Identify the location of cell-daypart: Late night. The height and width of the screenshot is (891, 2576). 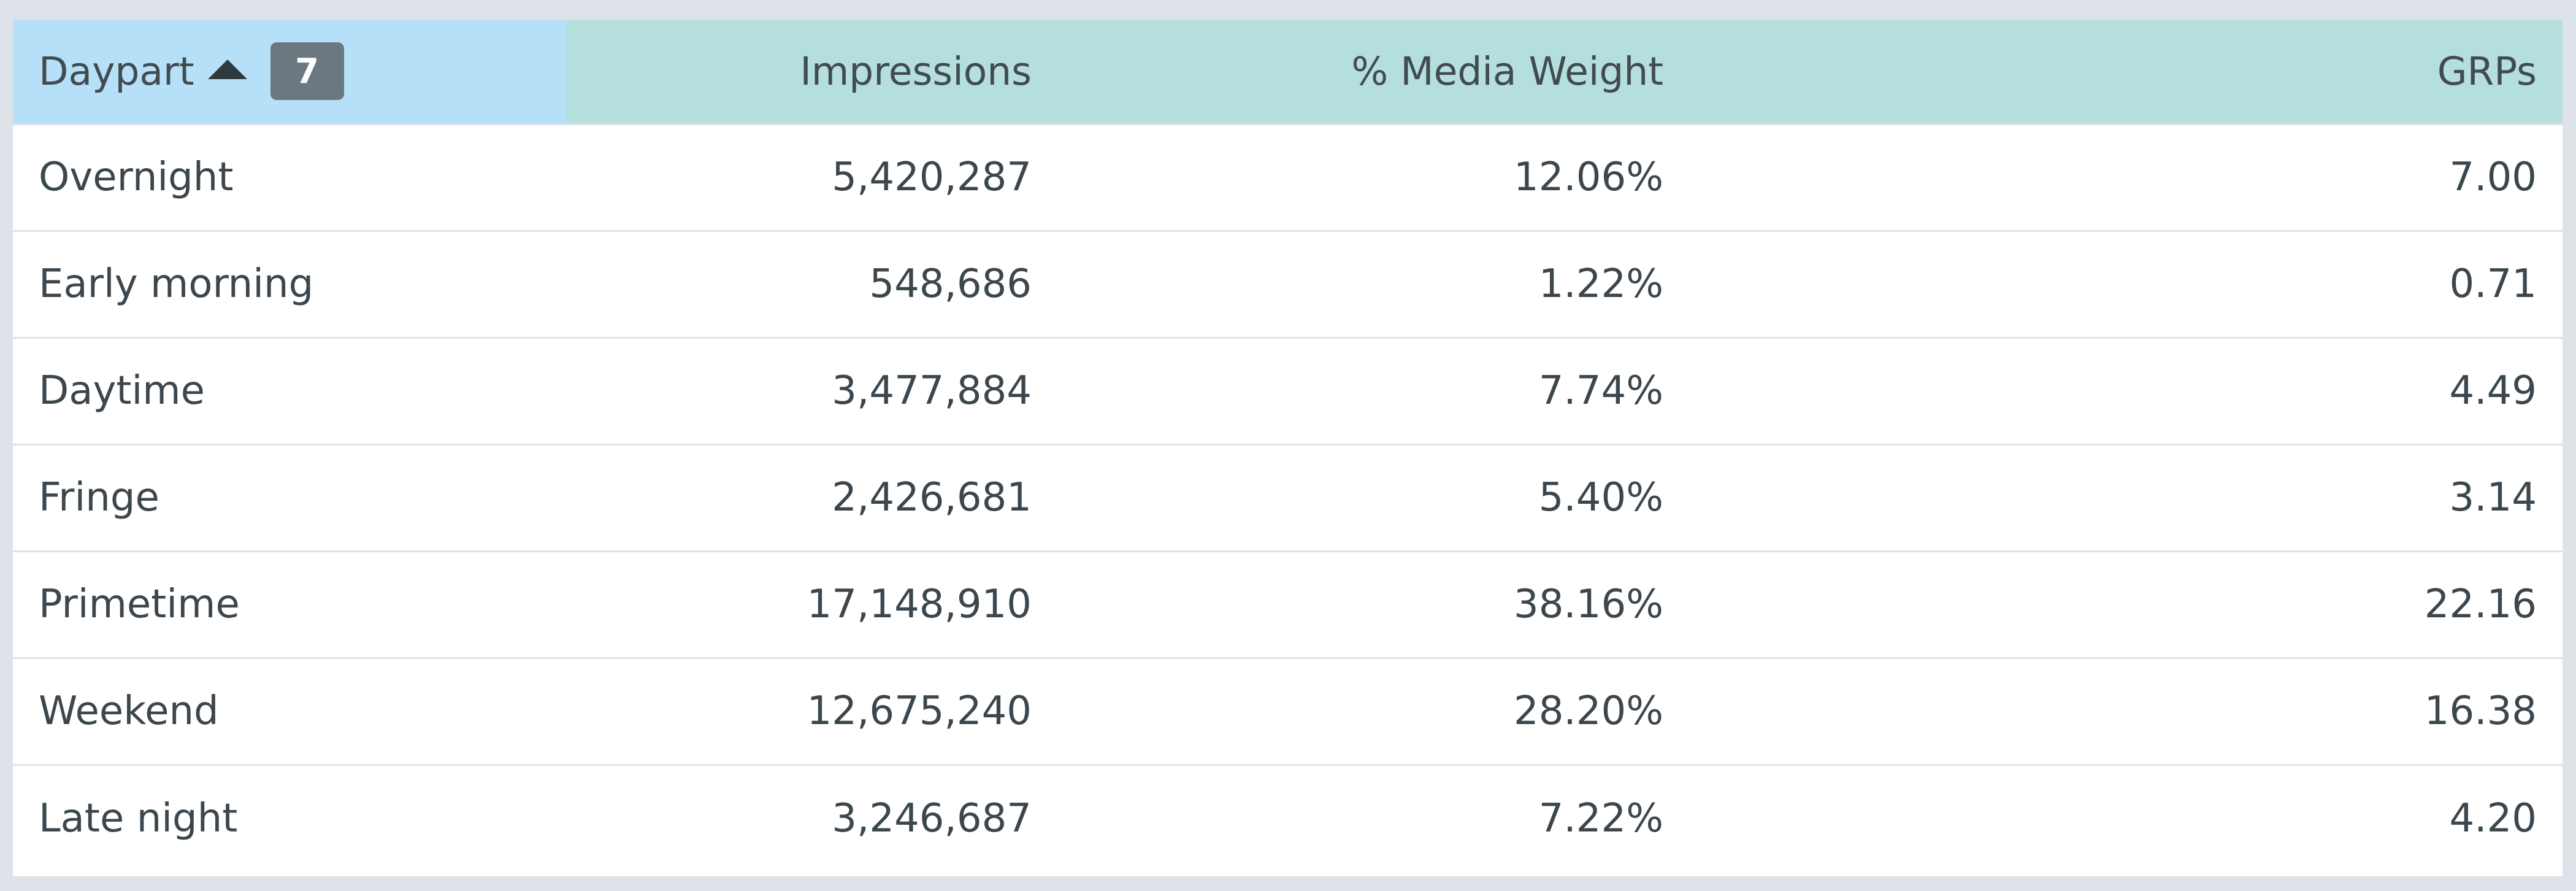
(290, 817).